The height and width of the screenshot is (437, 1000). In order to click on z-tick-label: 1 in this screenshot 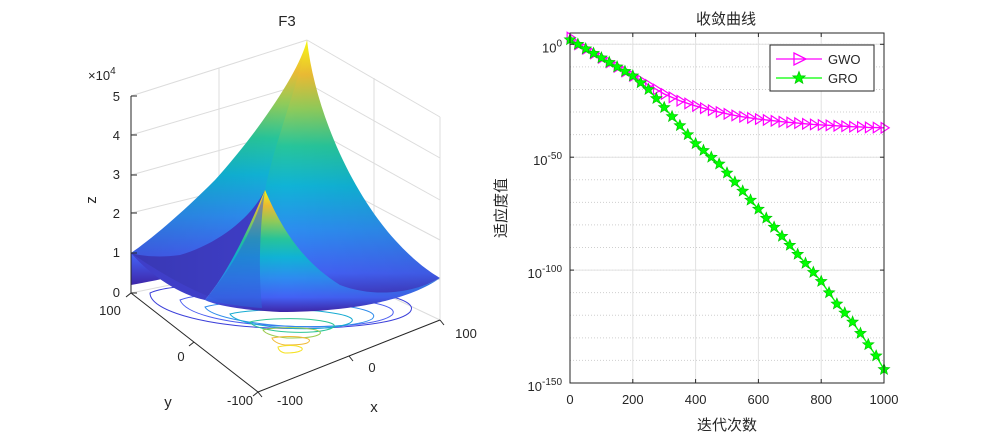, I will do `click(116, 252)`.